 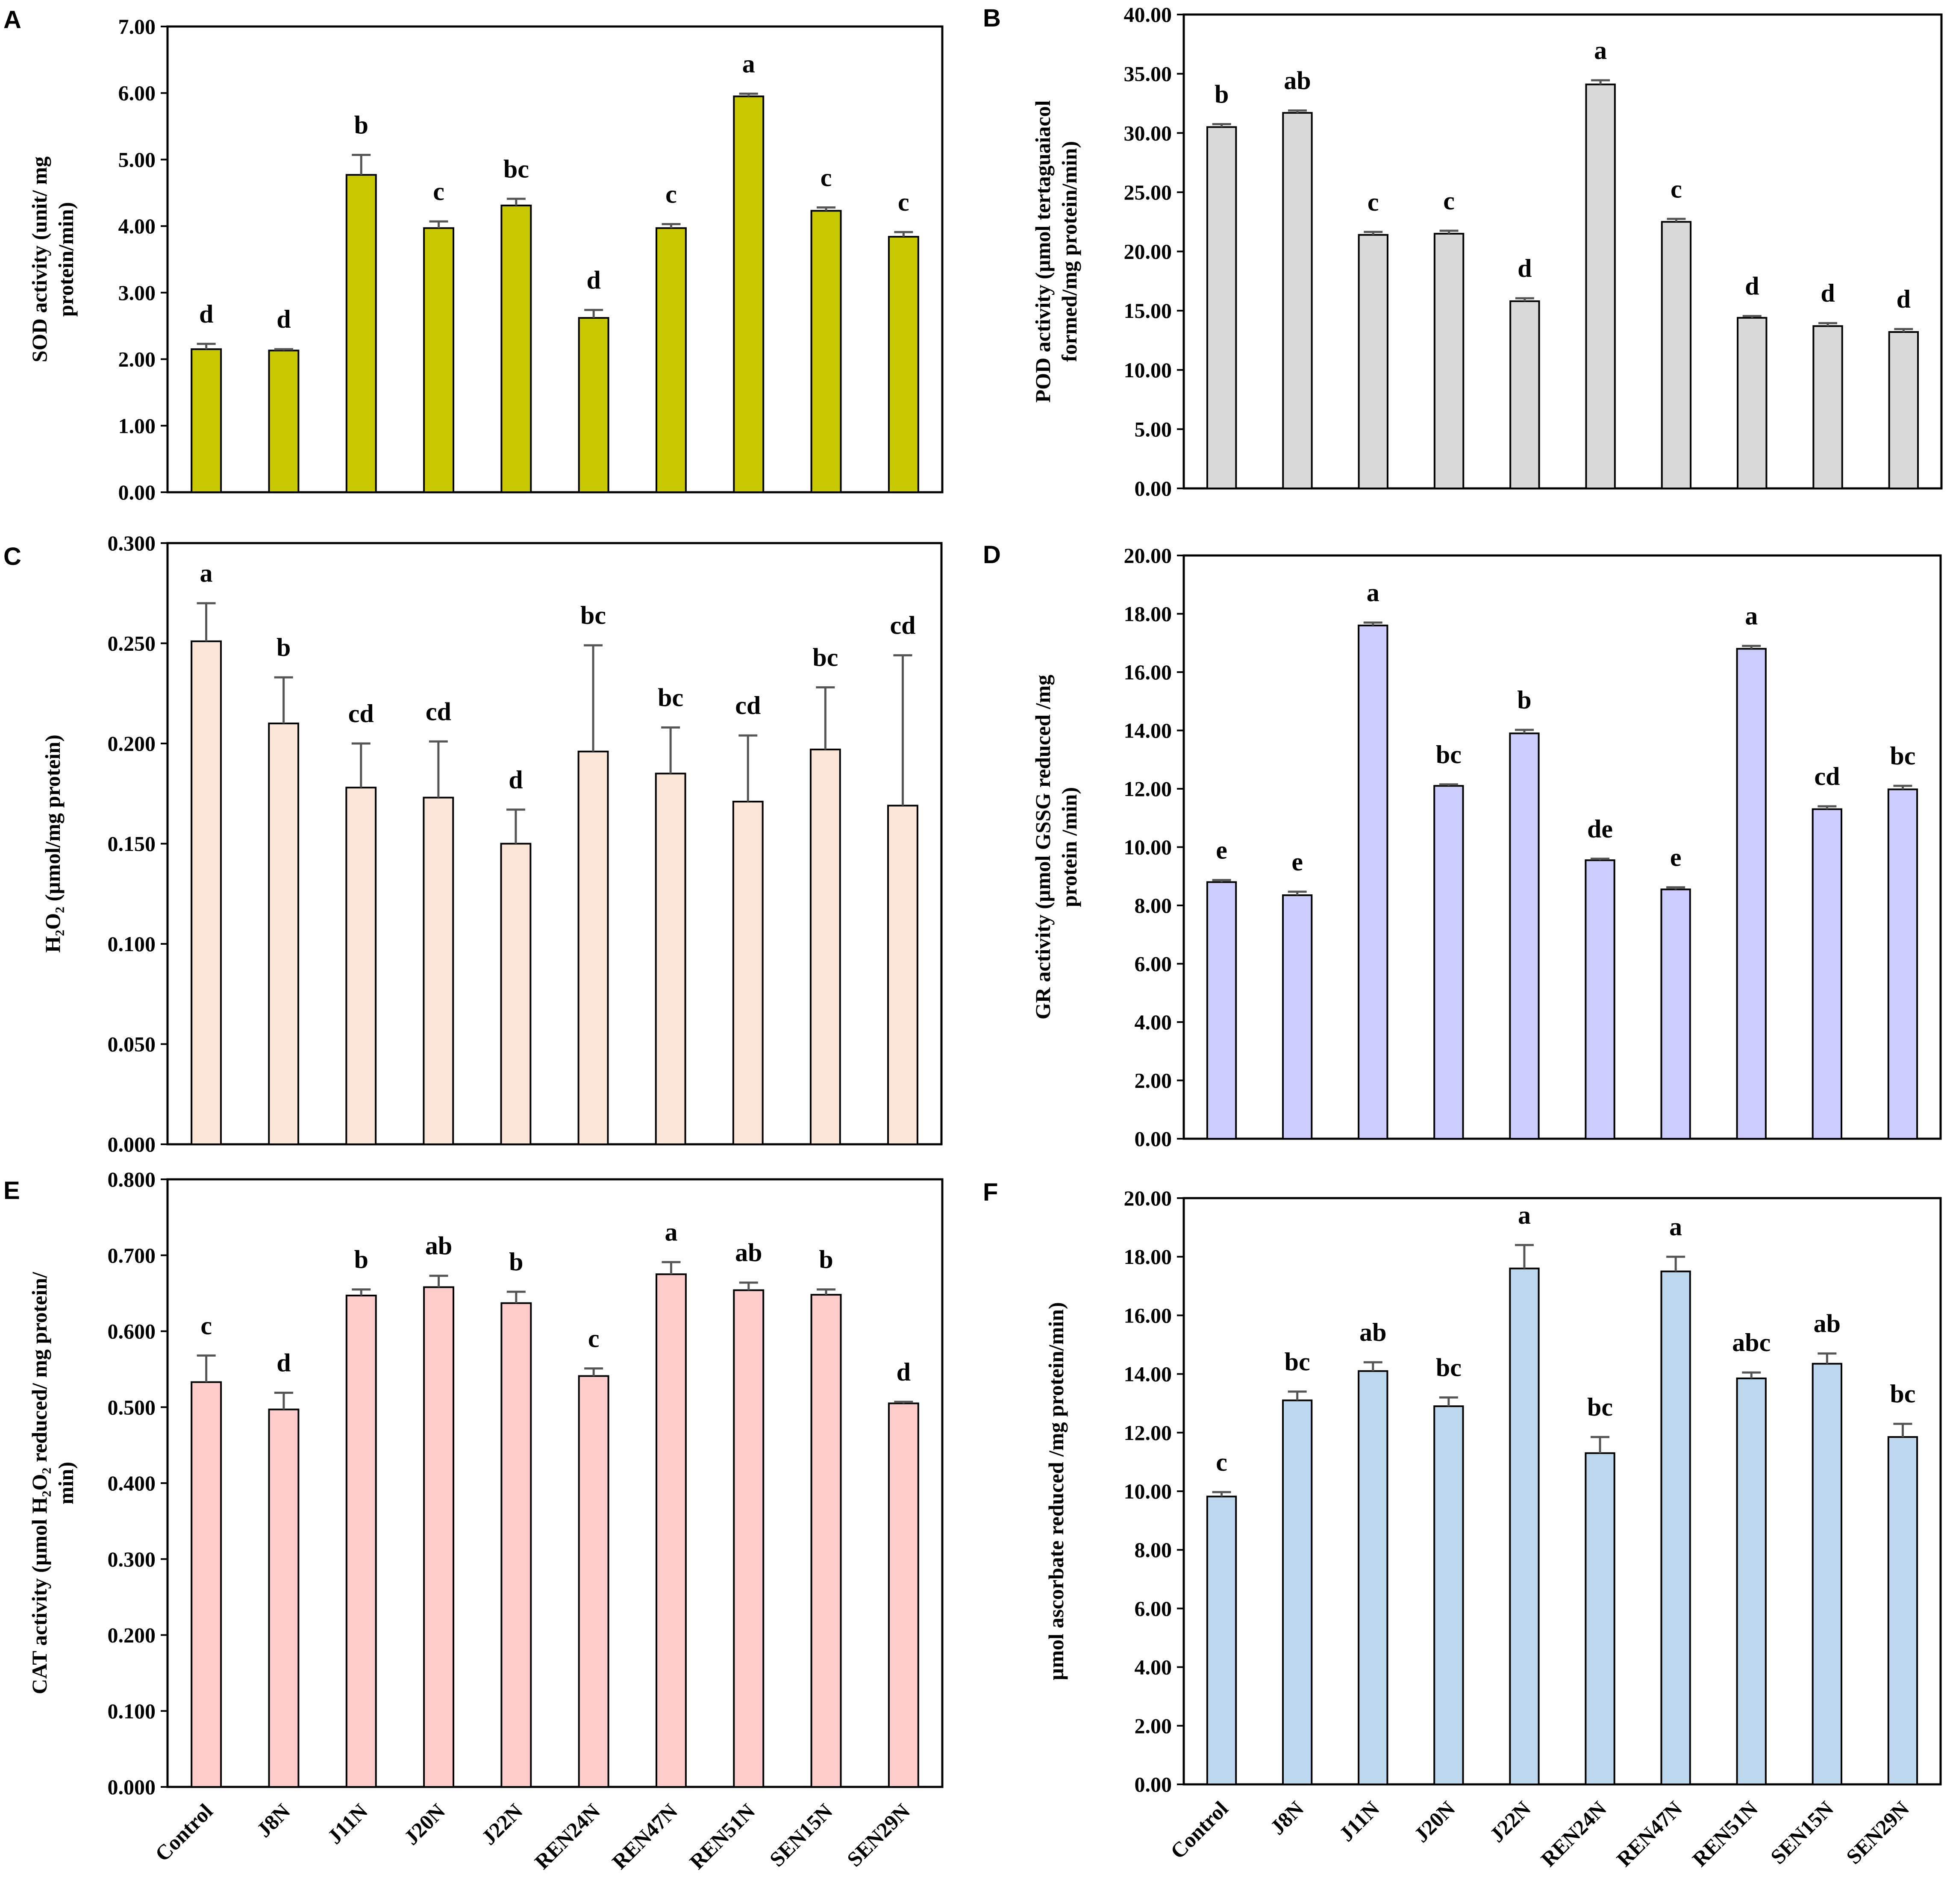 What do you see at coordinates (137, 359) in the screenshot?
I see `y-tick-label: 2.00` at bounding box center [137, 359].